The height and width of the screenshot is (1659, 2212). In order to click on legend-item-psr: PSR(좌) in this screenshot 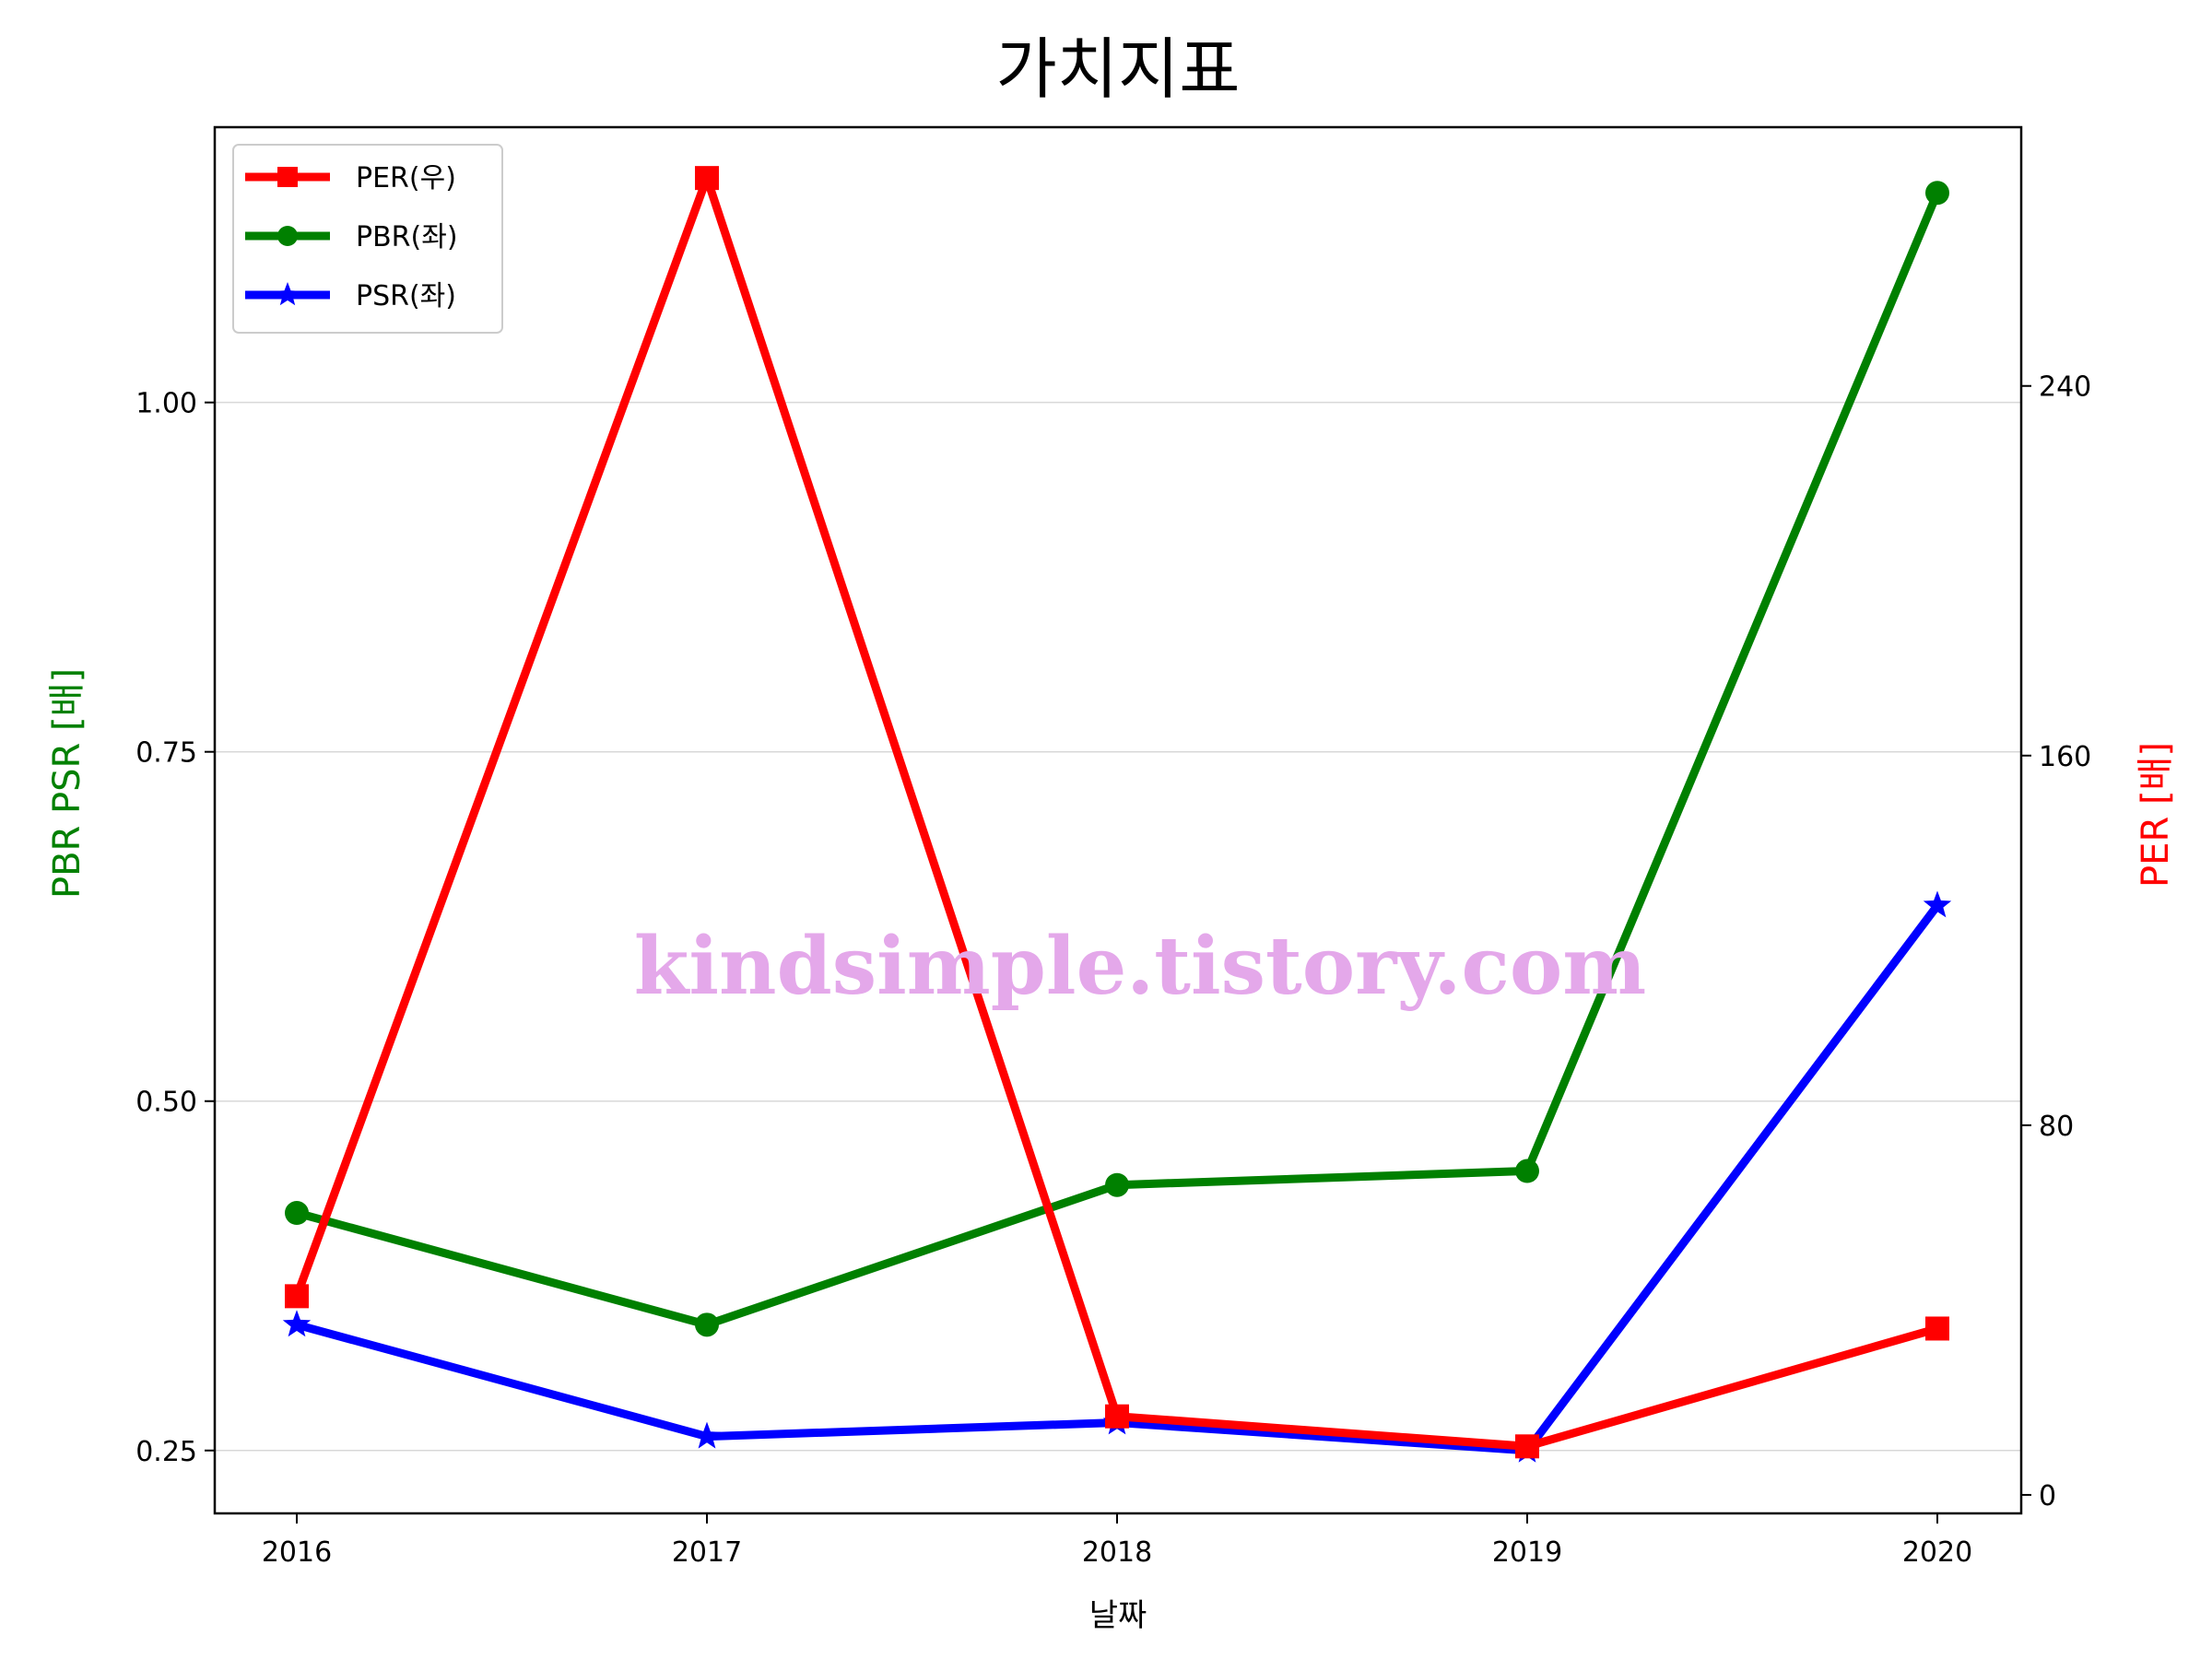, I will do `click(350, 296)`.